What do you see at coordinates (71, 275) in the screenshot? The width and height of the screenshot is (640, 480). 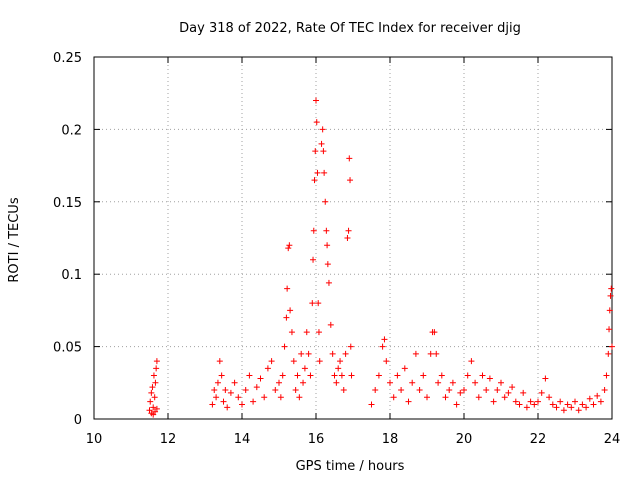 I see `y-tick-label: 0.1` at bounding box center [71, 275].